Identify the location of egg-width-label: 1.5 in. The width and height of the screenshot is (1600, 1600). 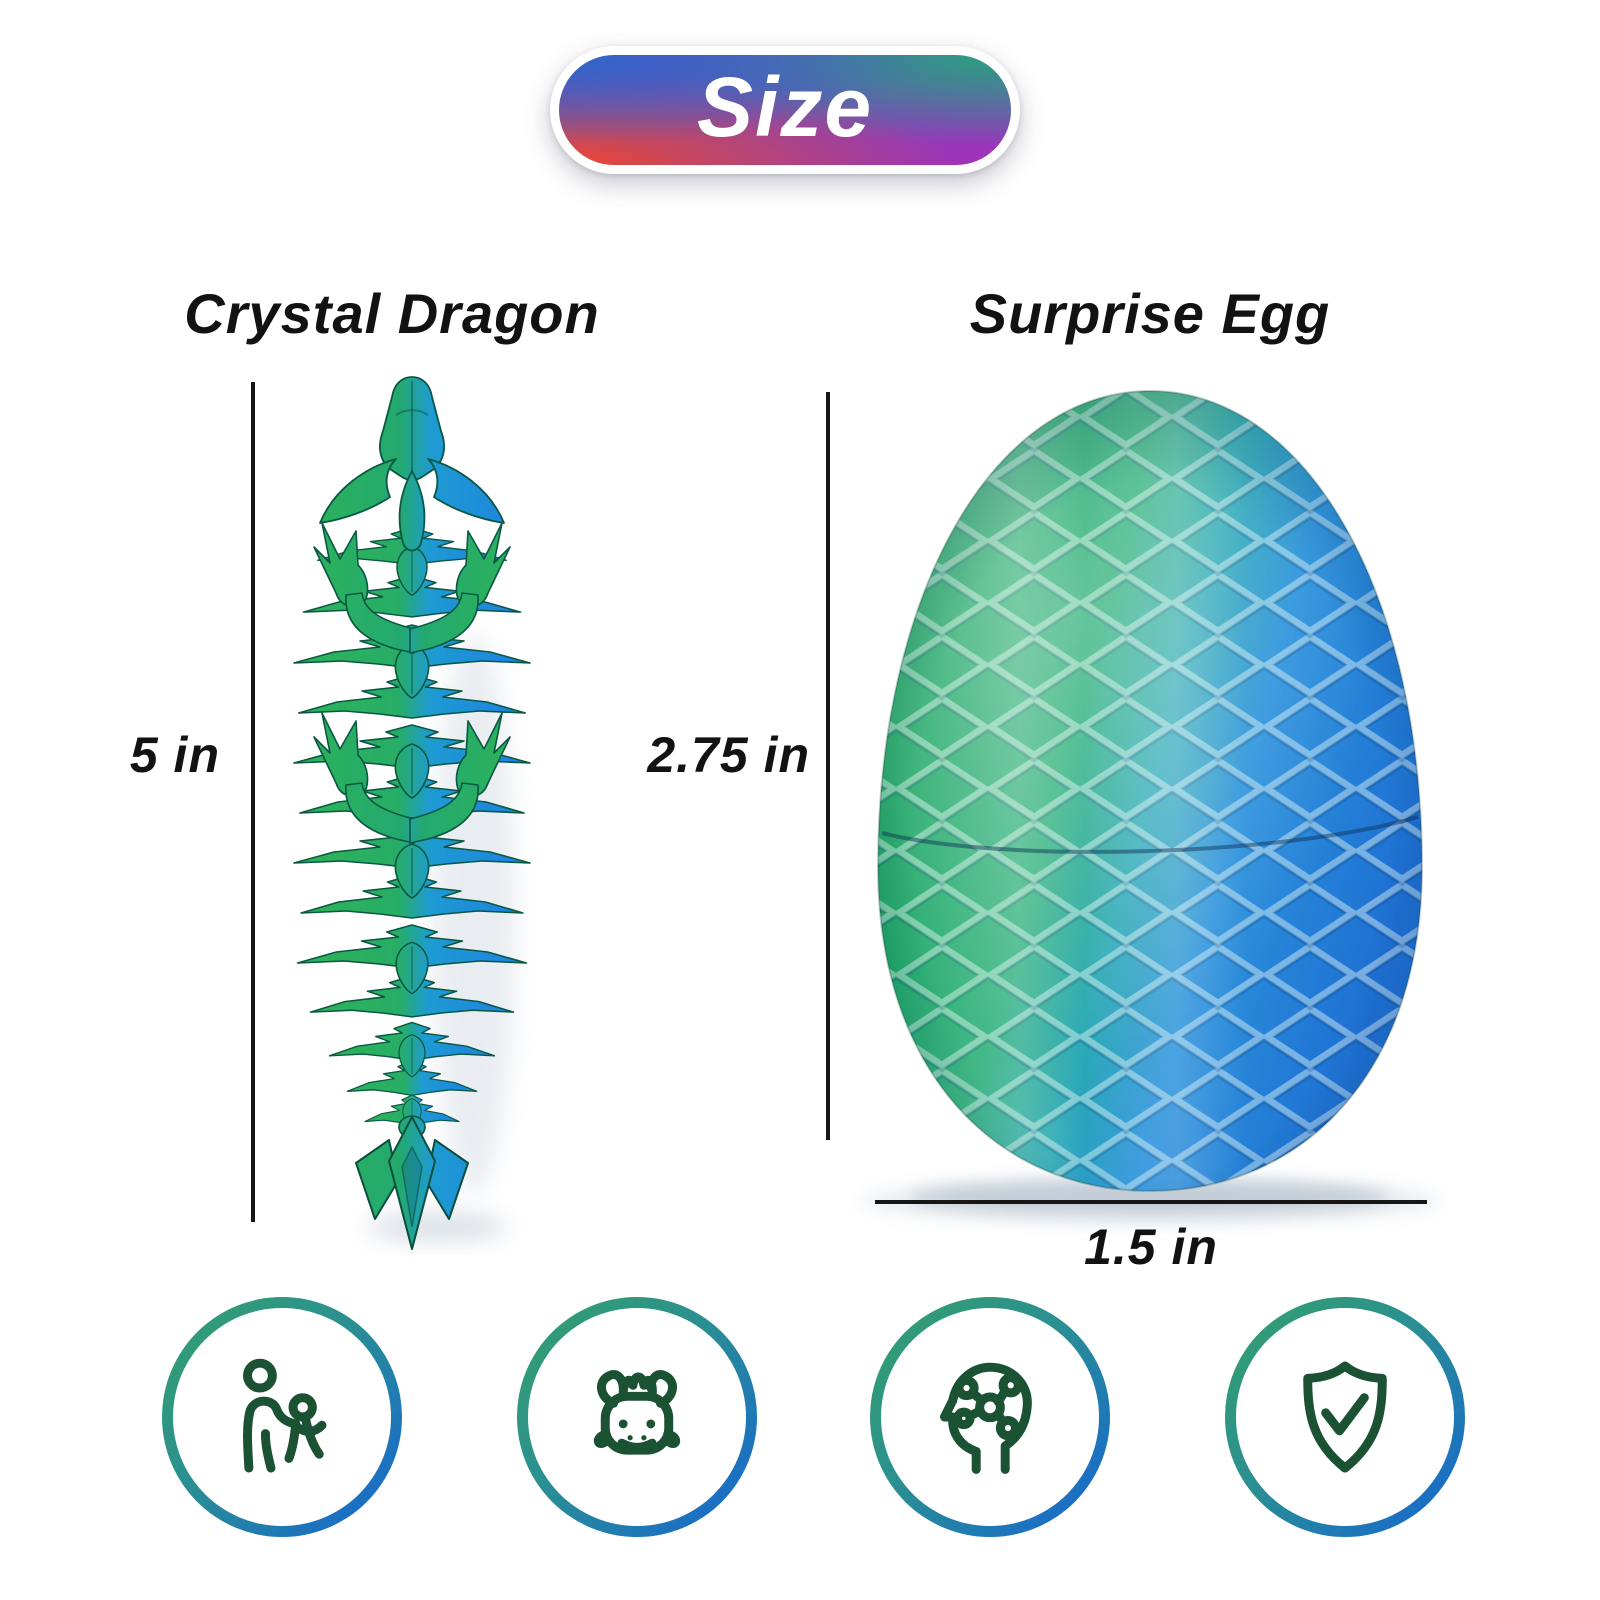
(1151, 1247).